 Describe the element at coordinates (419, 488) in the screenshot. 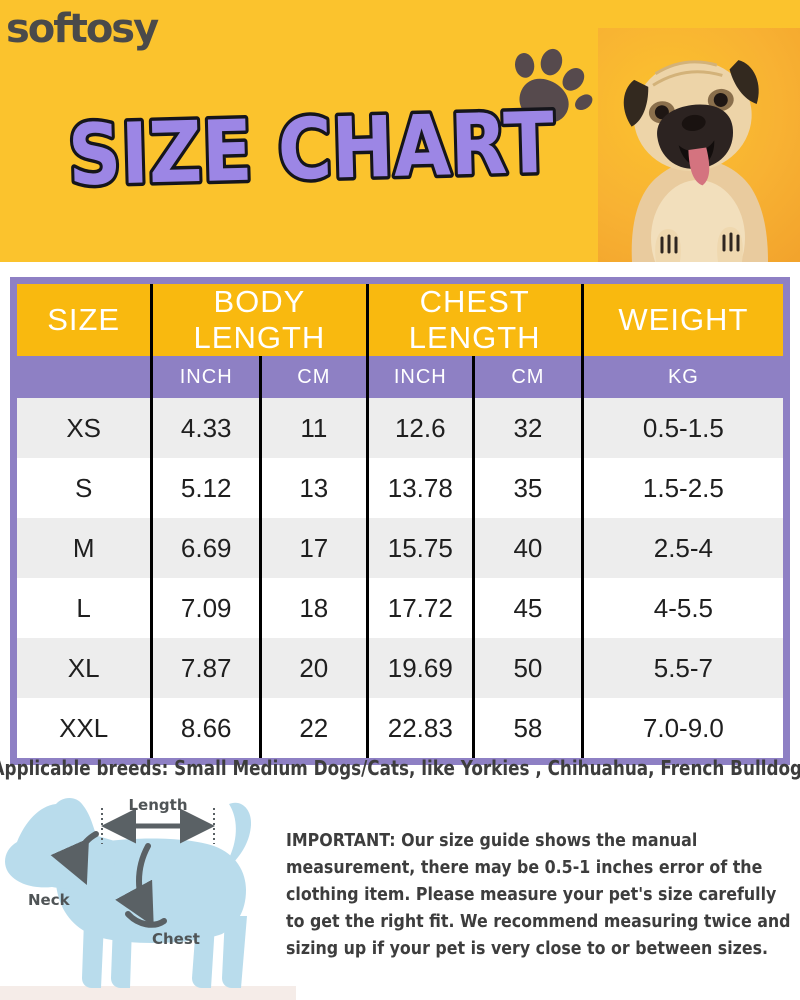

I see `chest-inch-cell: 13.78` at that location.